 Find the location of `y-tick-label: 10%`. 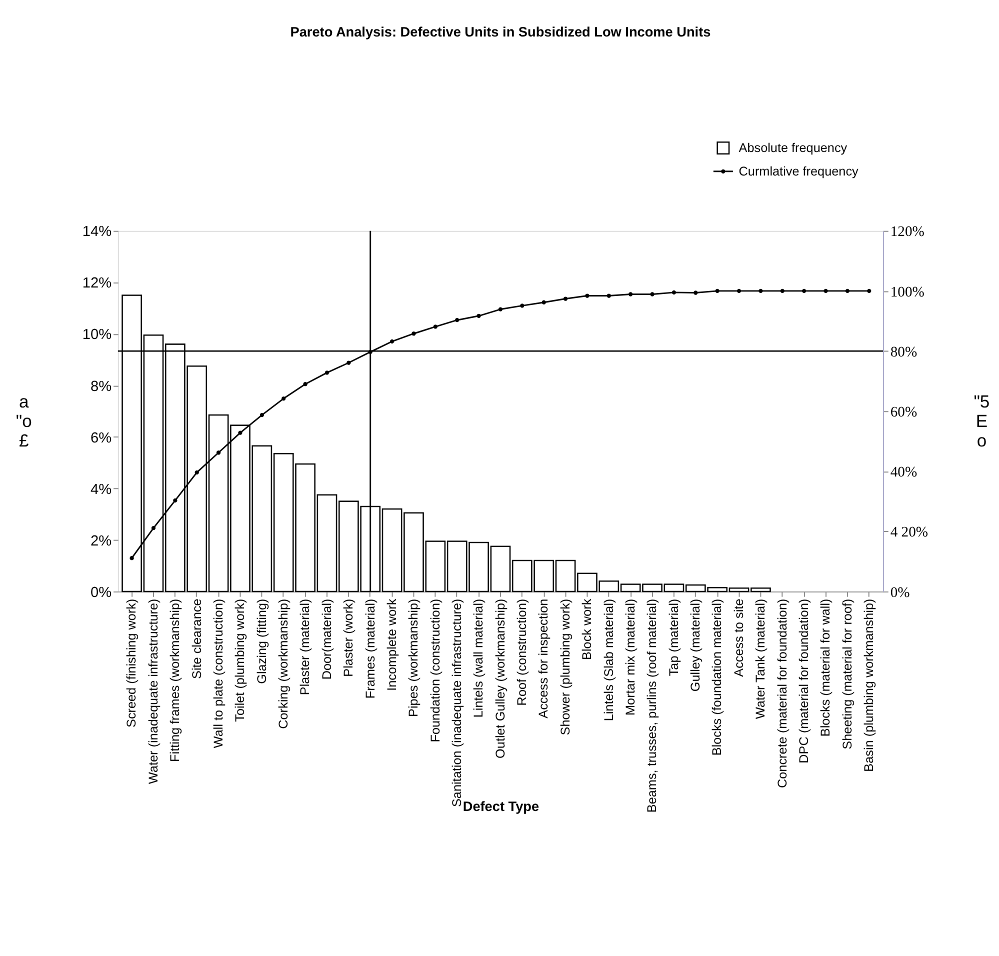

y-tick-label: 10% is located at coordinates (97, 335).